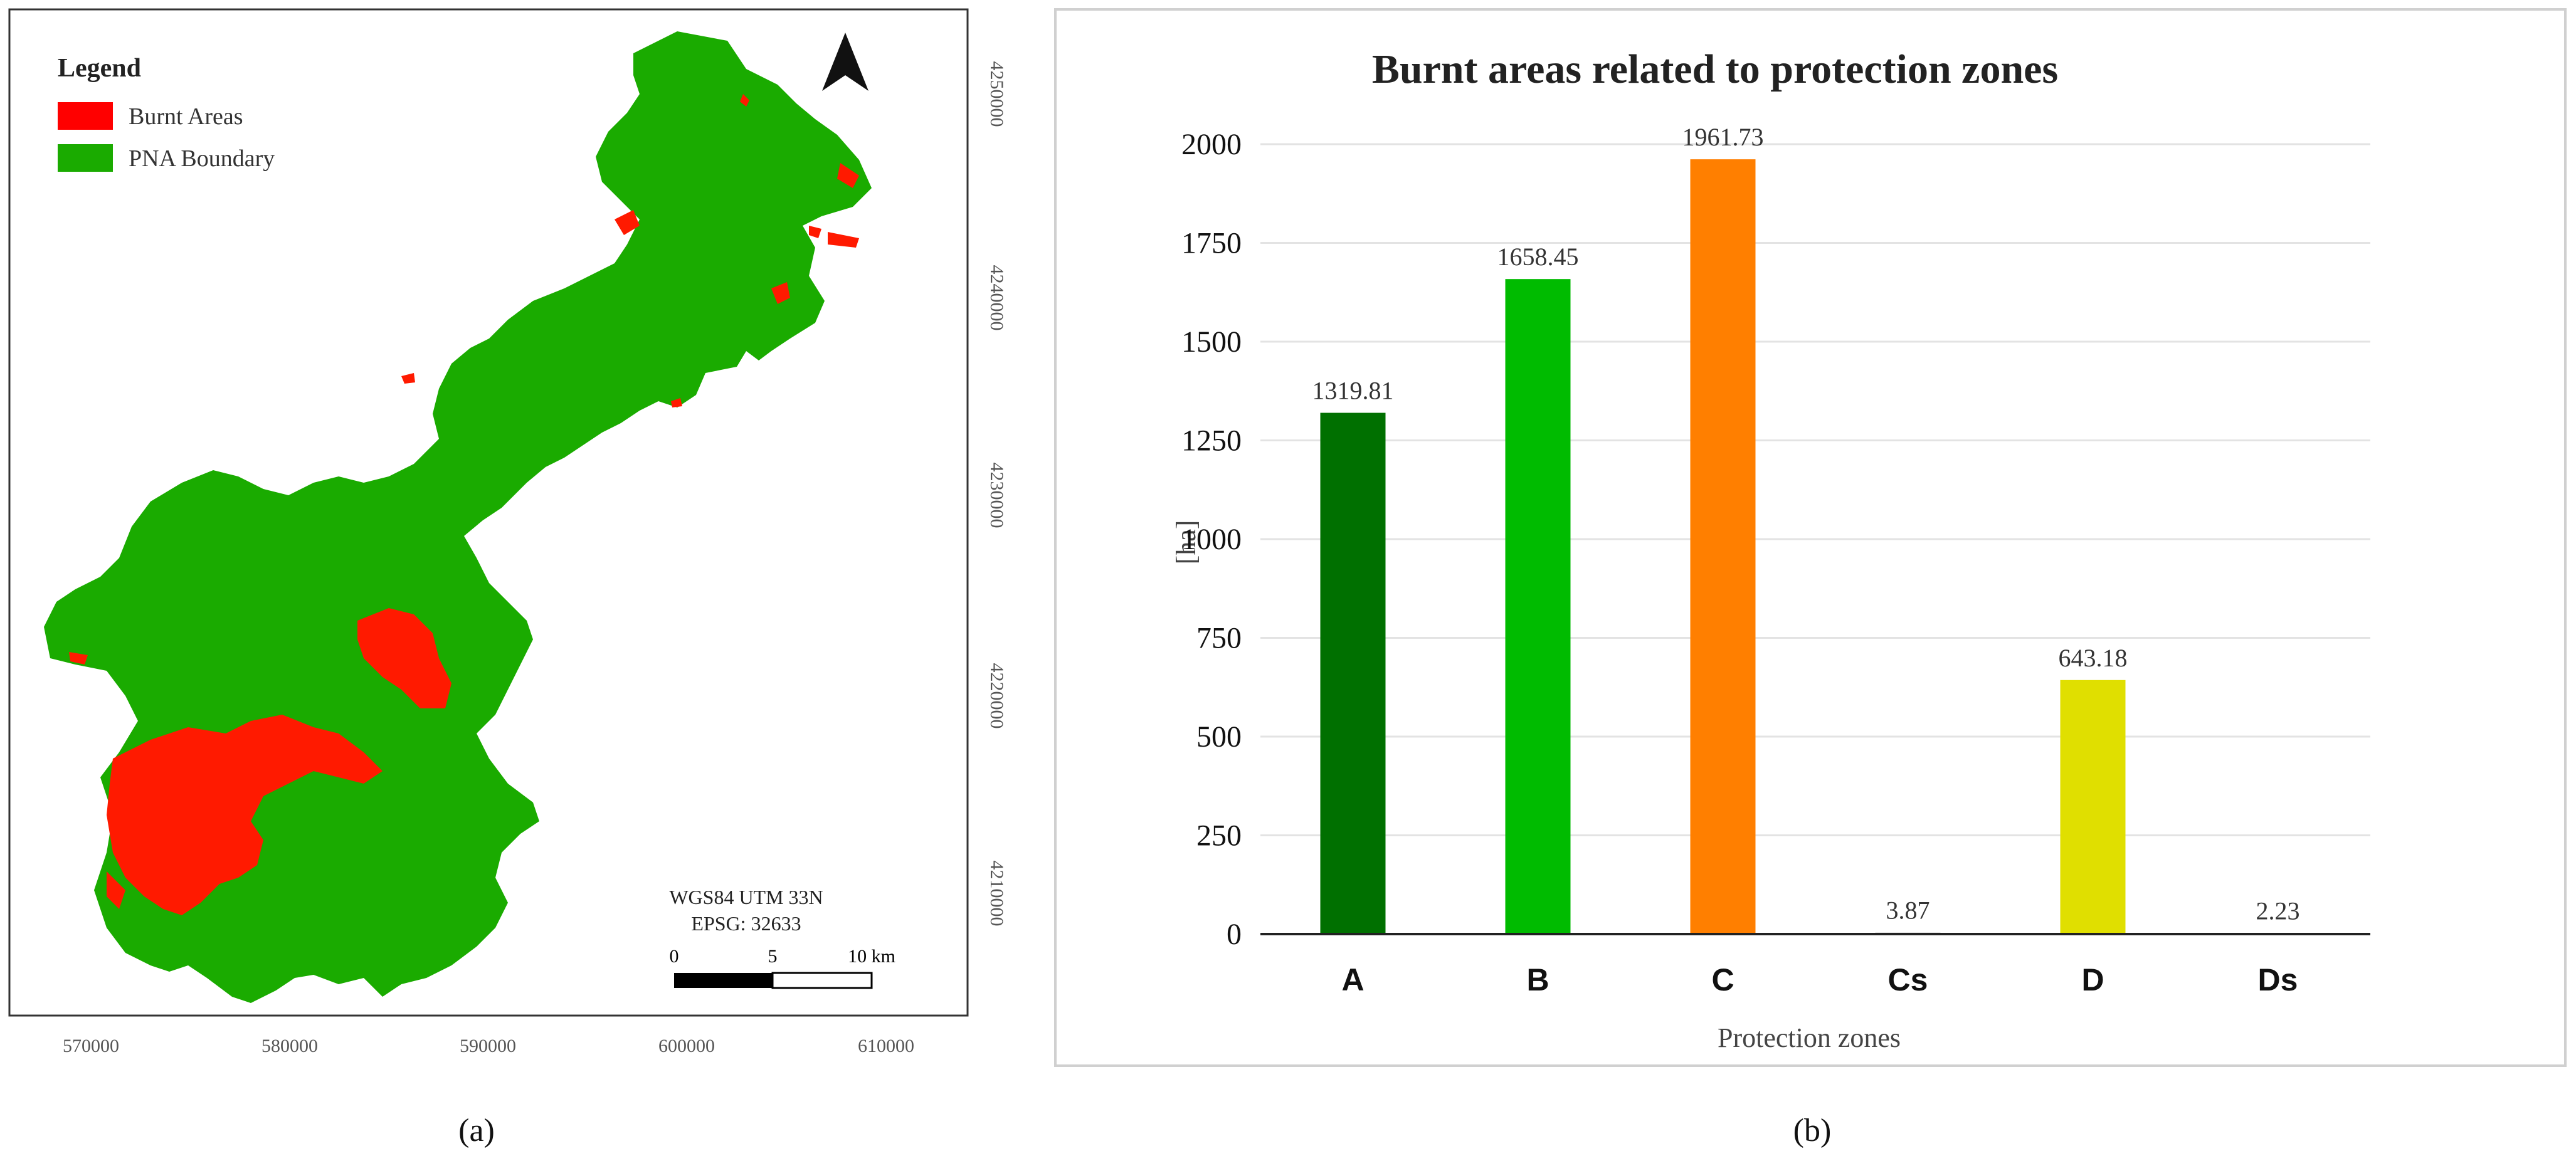 This screenshot has width=2576, height=1161. What do you see at coordinates (1538, 257) in the screenshot?
I see `bar-value-label: 1658.45` at bounding box center [1538, 257].